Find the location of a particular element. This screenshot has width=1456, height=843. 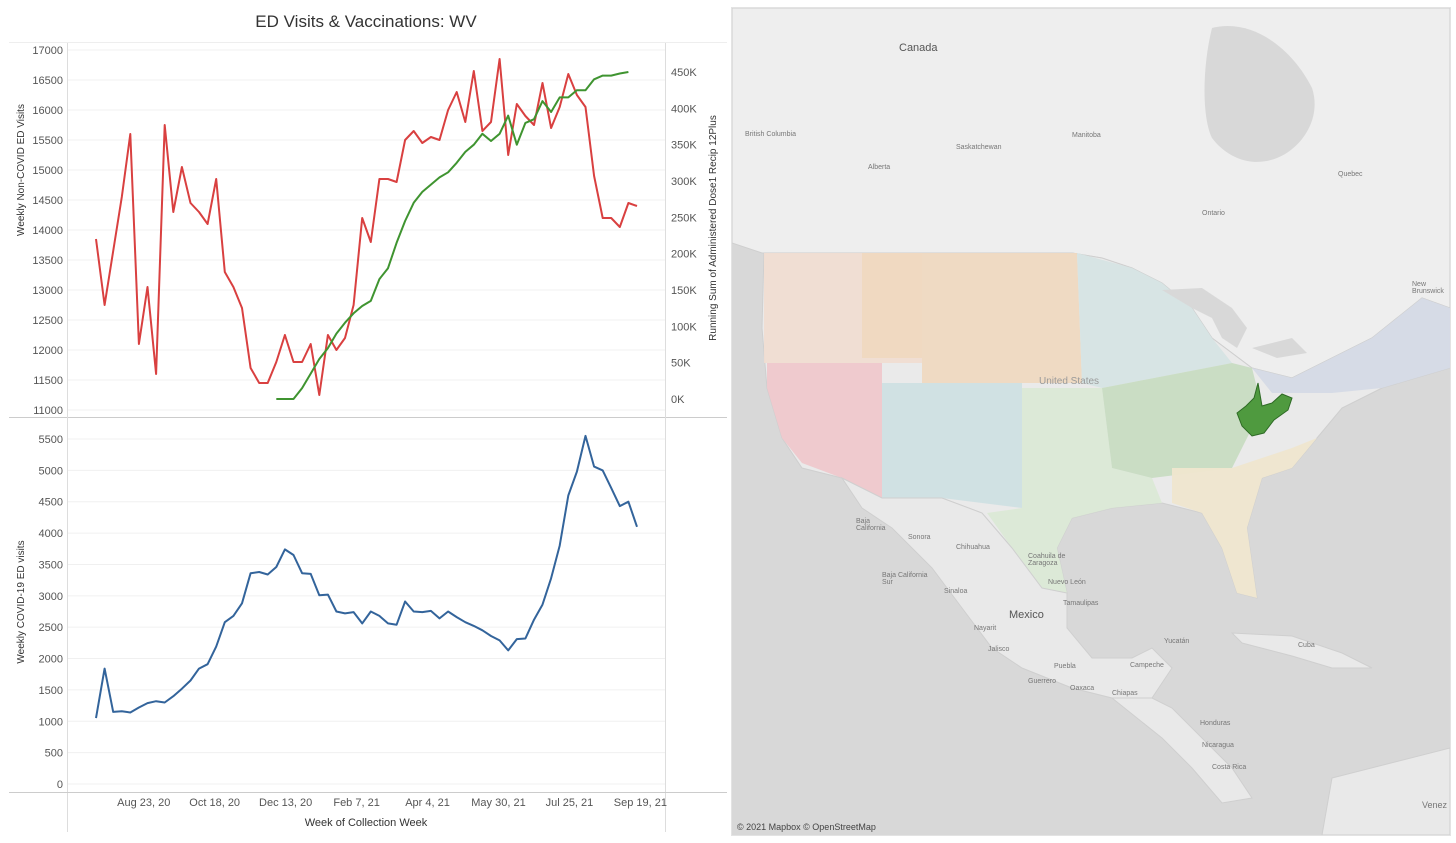

vaccination-running-sum-line is located at coordinates (452, 235).